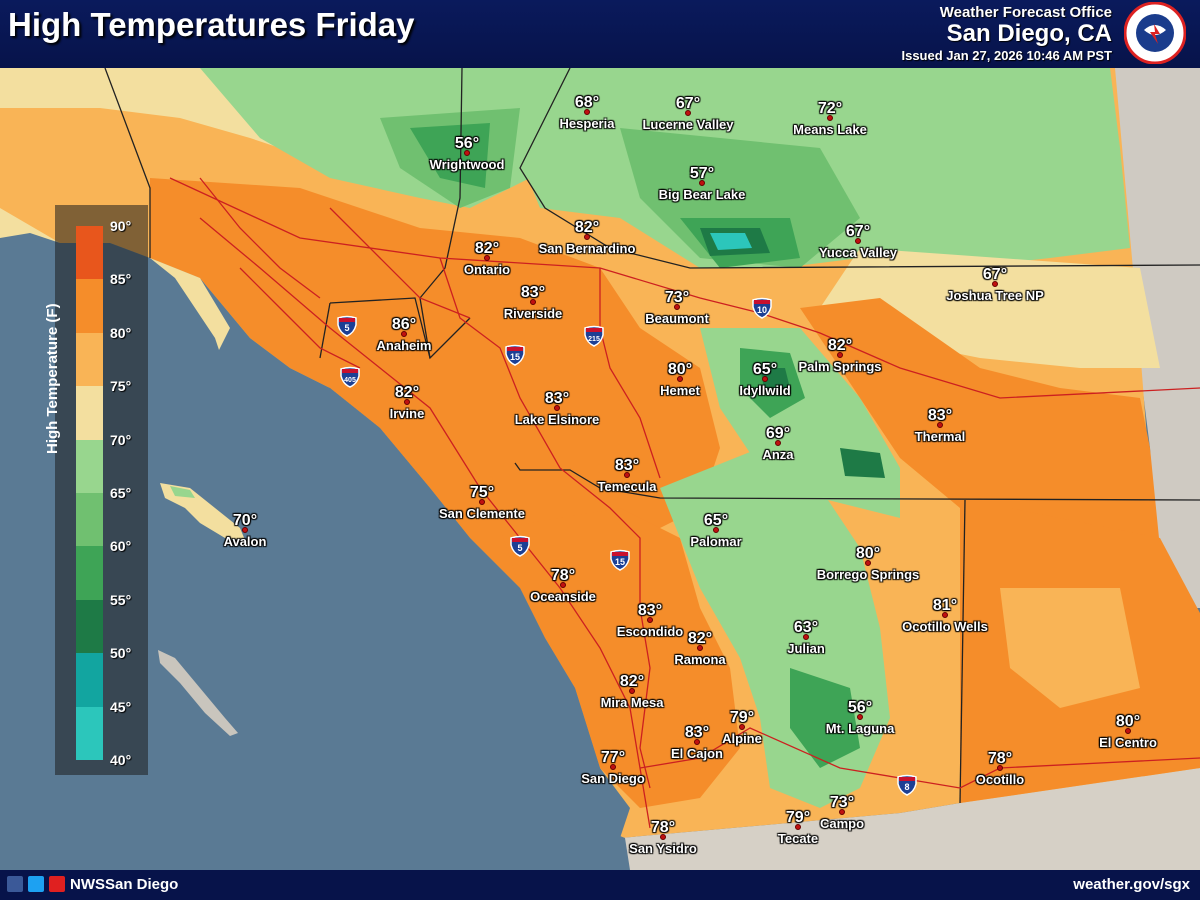 This screenshot has width=1200, height=900. What do you see at coordinates (587, 248) in the screenshot?
I see `city-name: San Bernardino` at bounding box center [587, 248].